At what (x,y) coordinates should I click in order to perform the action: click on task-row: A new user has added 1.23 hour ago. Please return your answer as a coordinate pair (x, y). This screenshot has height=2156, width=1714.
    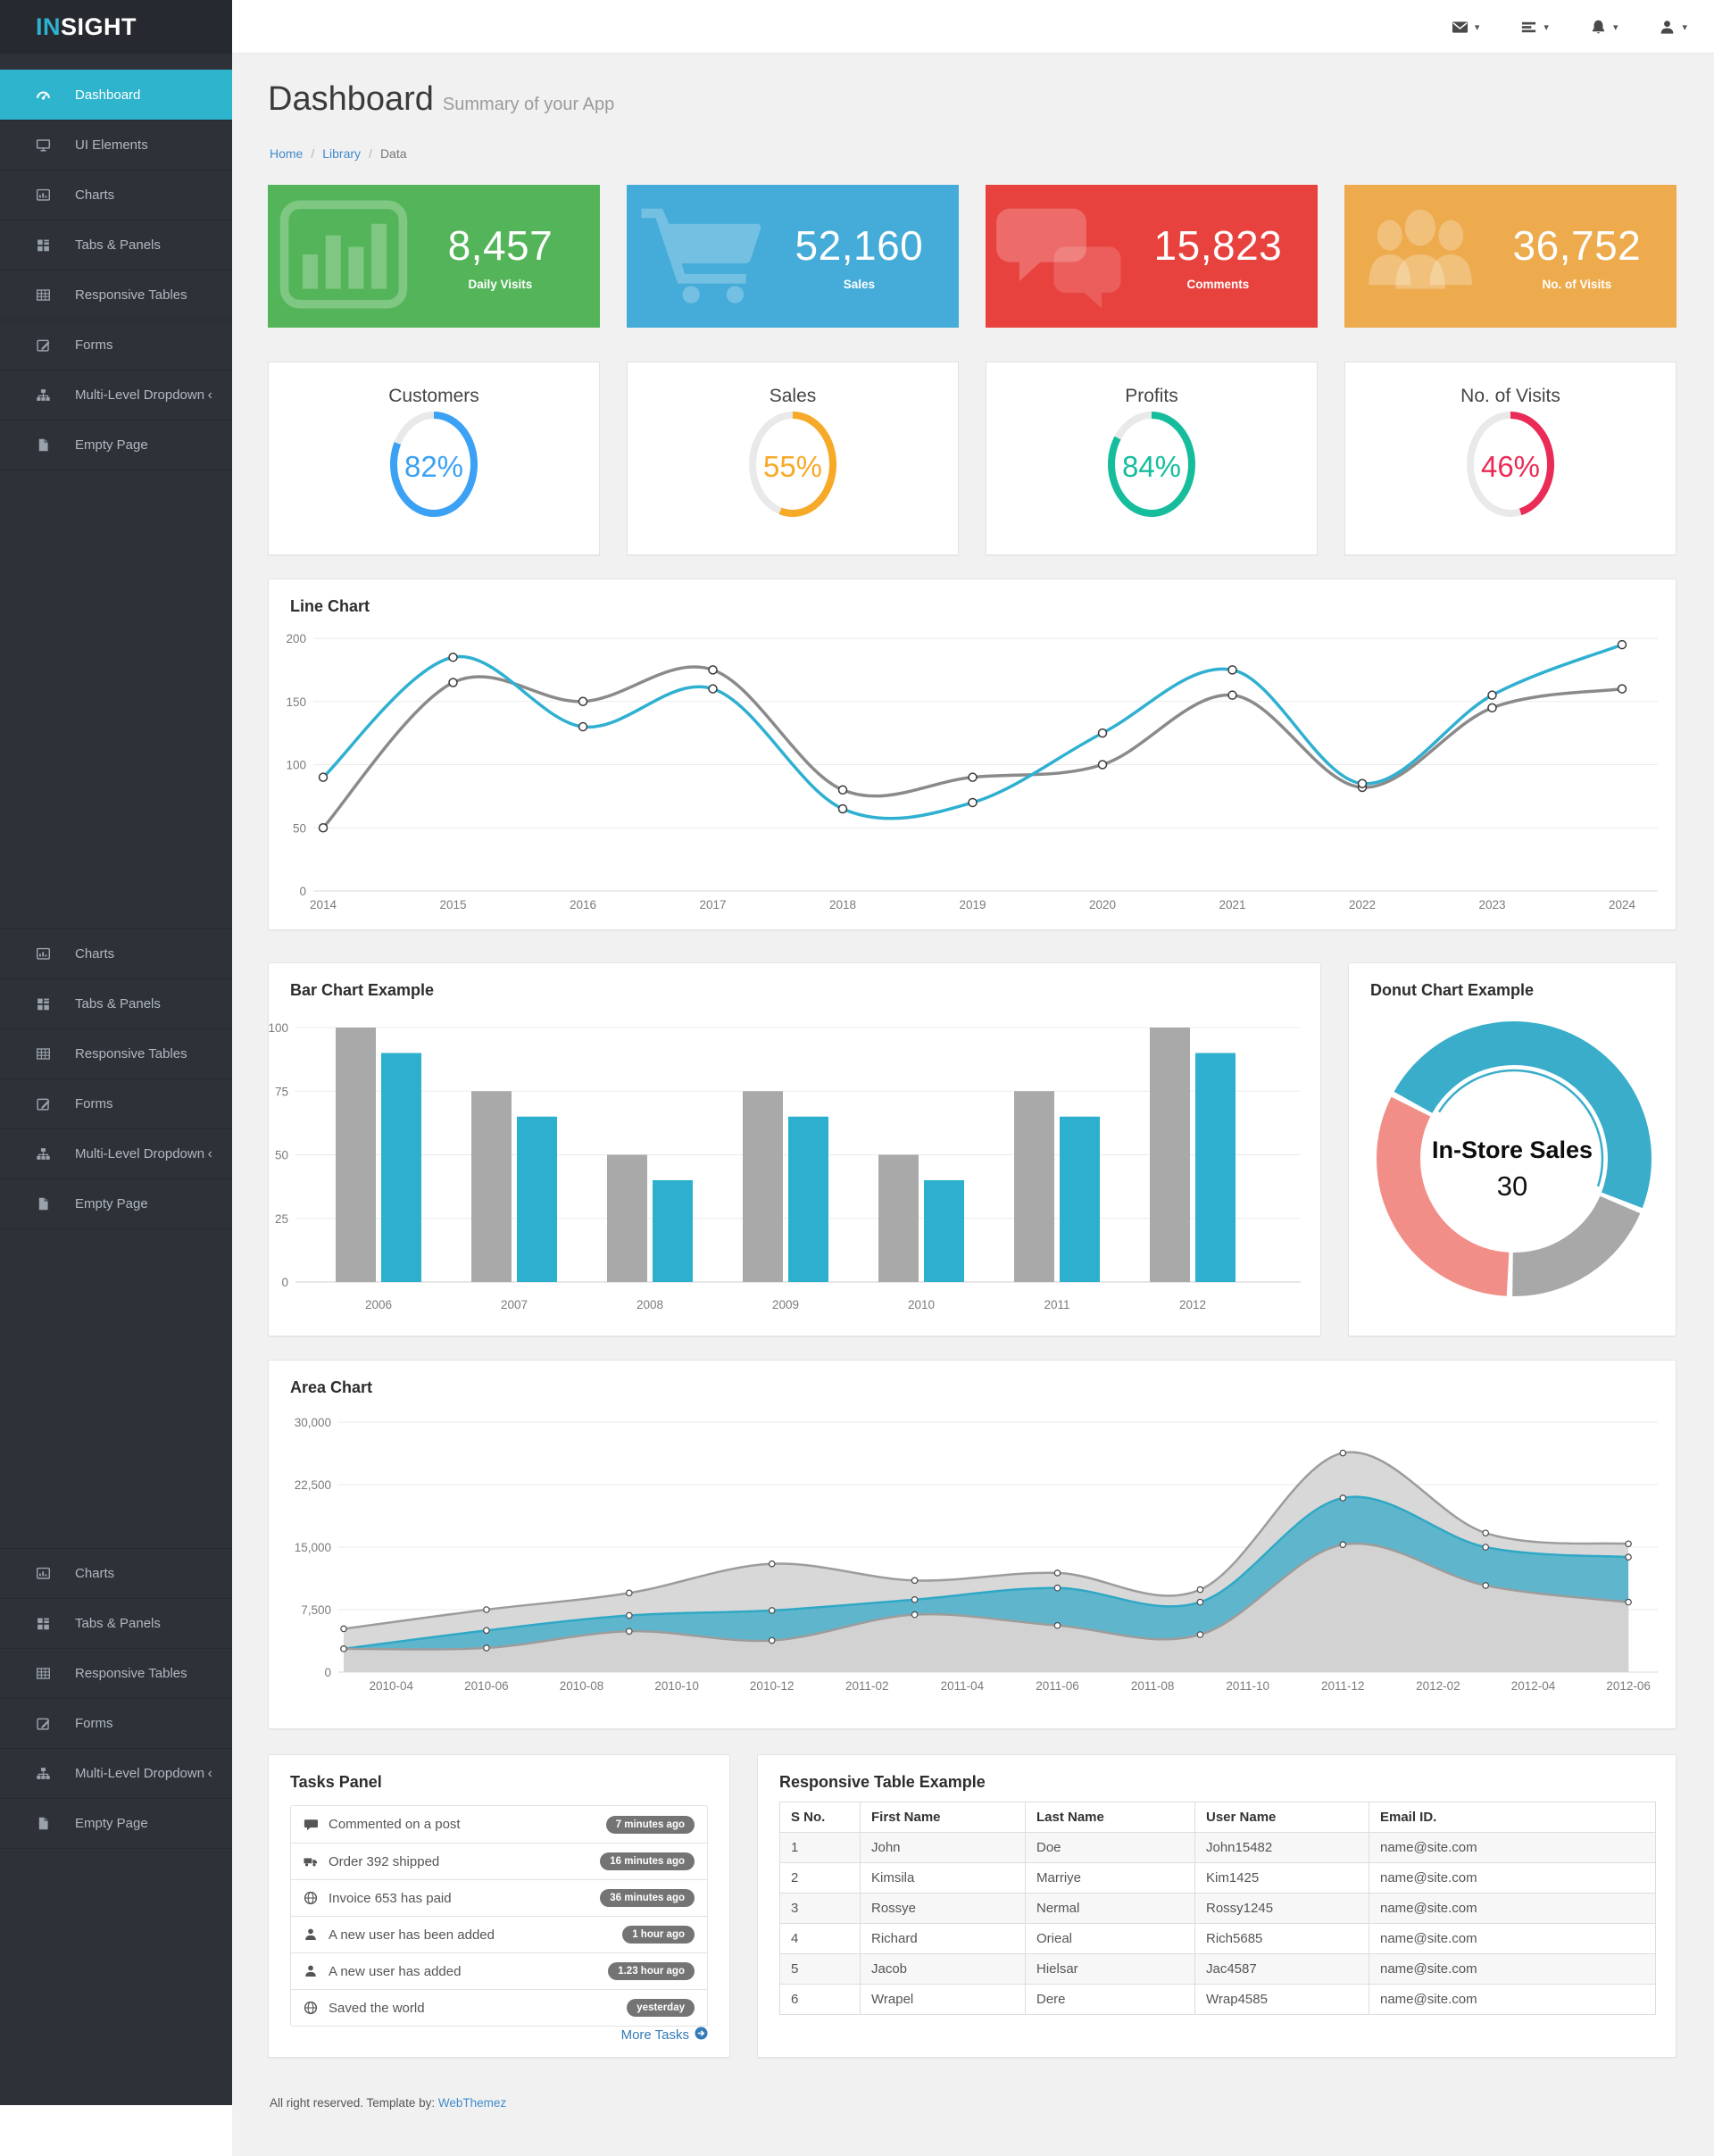
    Looking at the image, I should click on (499, 1970).